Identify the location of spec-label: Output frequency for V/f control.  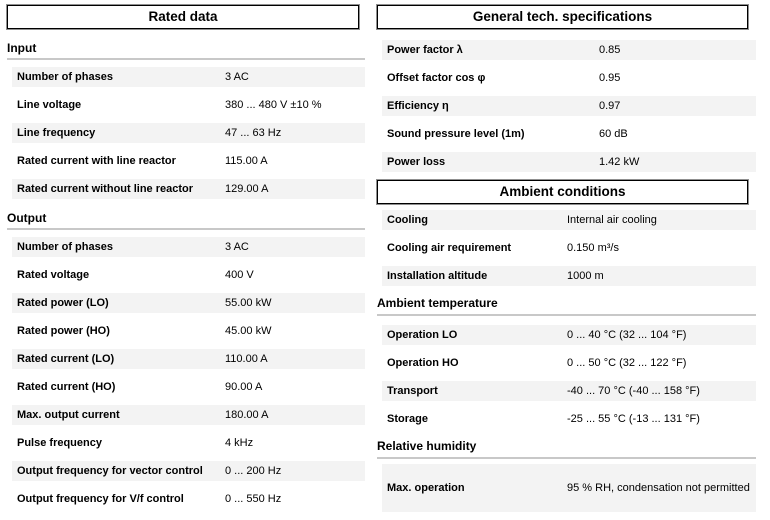
(100, 499).